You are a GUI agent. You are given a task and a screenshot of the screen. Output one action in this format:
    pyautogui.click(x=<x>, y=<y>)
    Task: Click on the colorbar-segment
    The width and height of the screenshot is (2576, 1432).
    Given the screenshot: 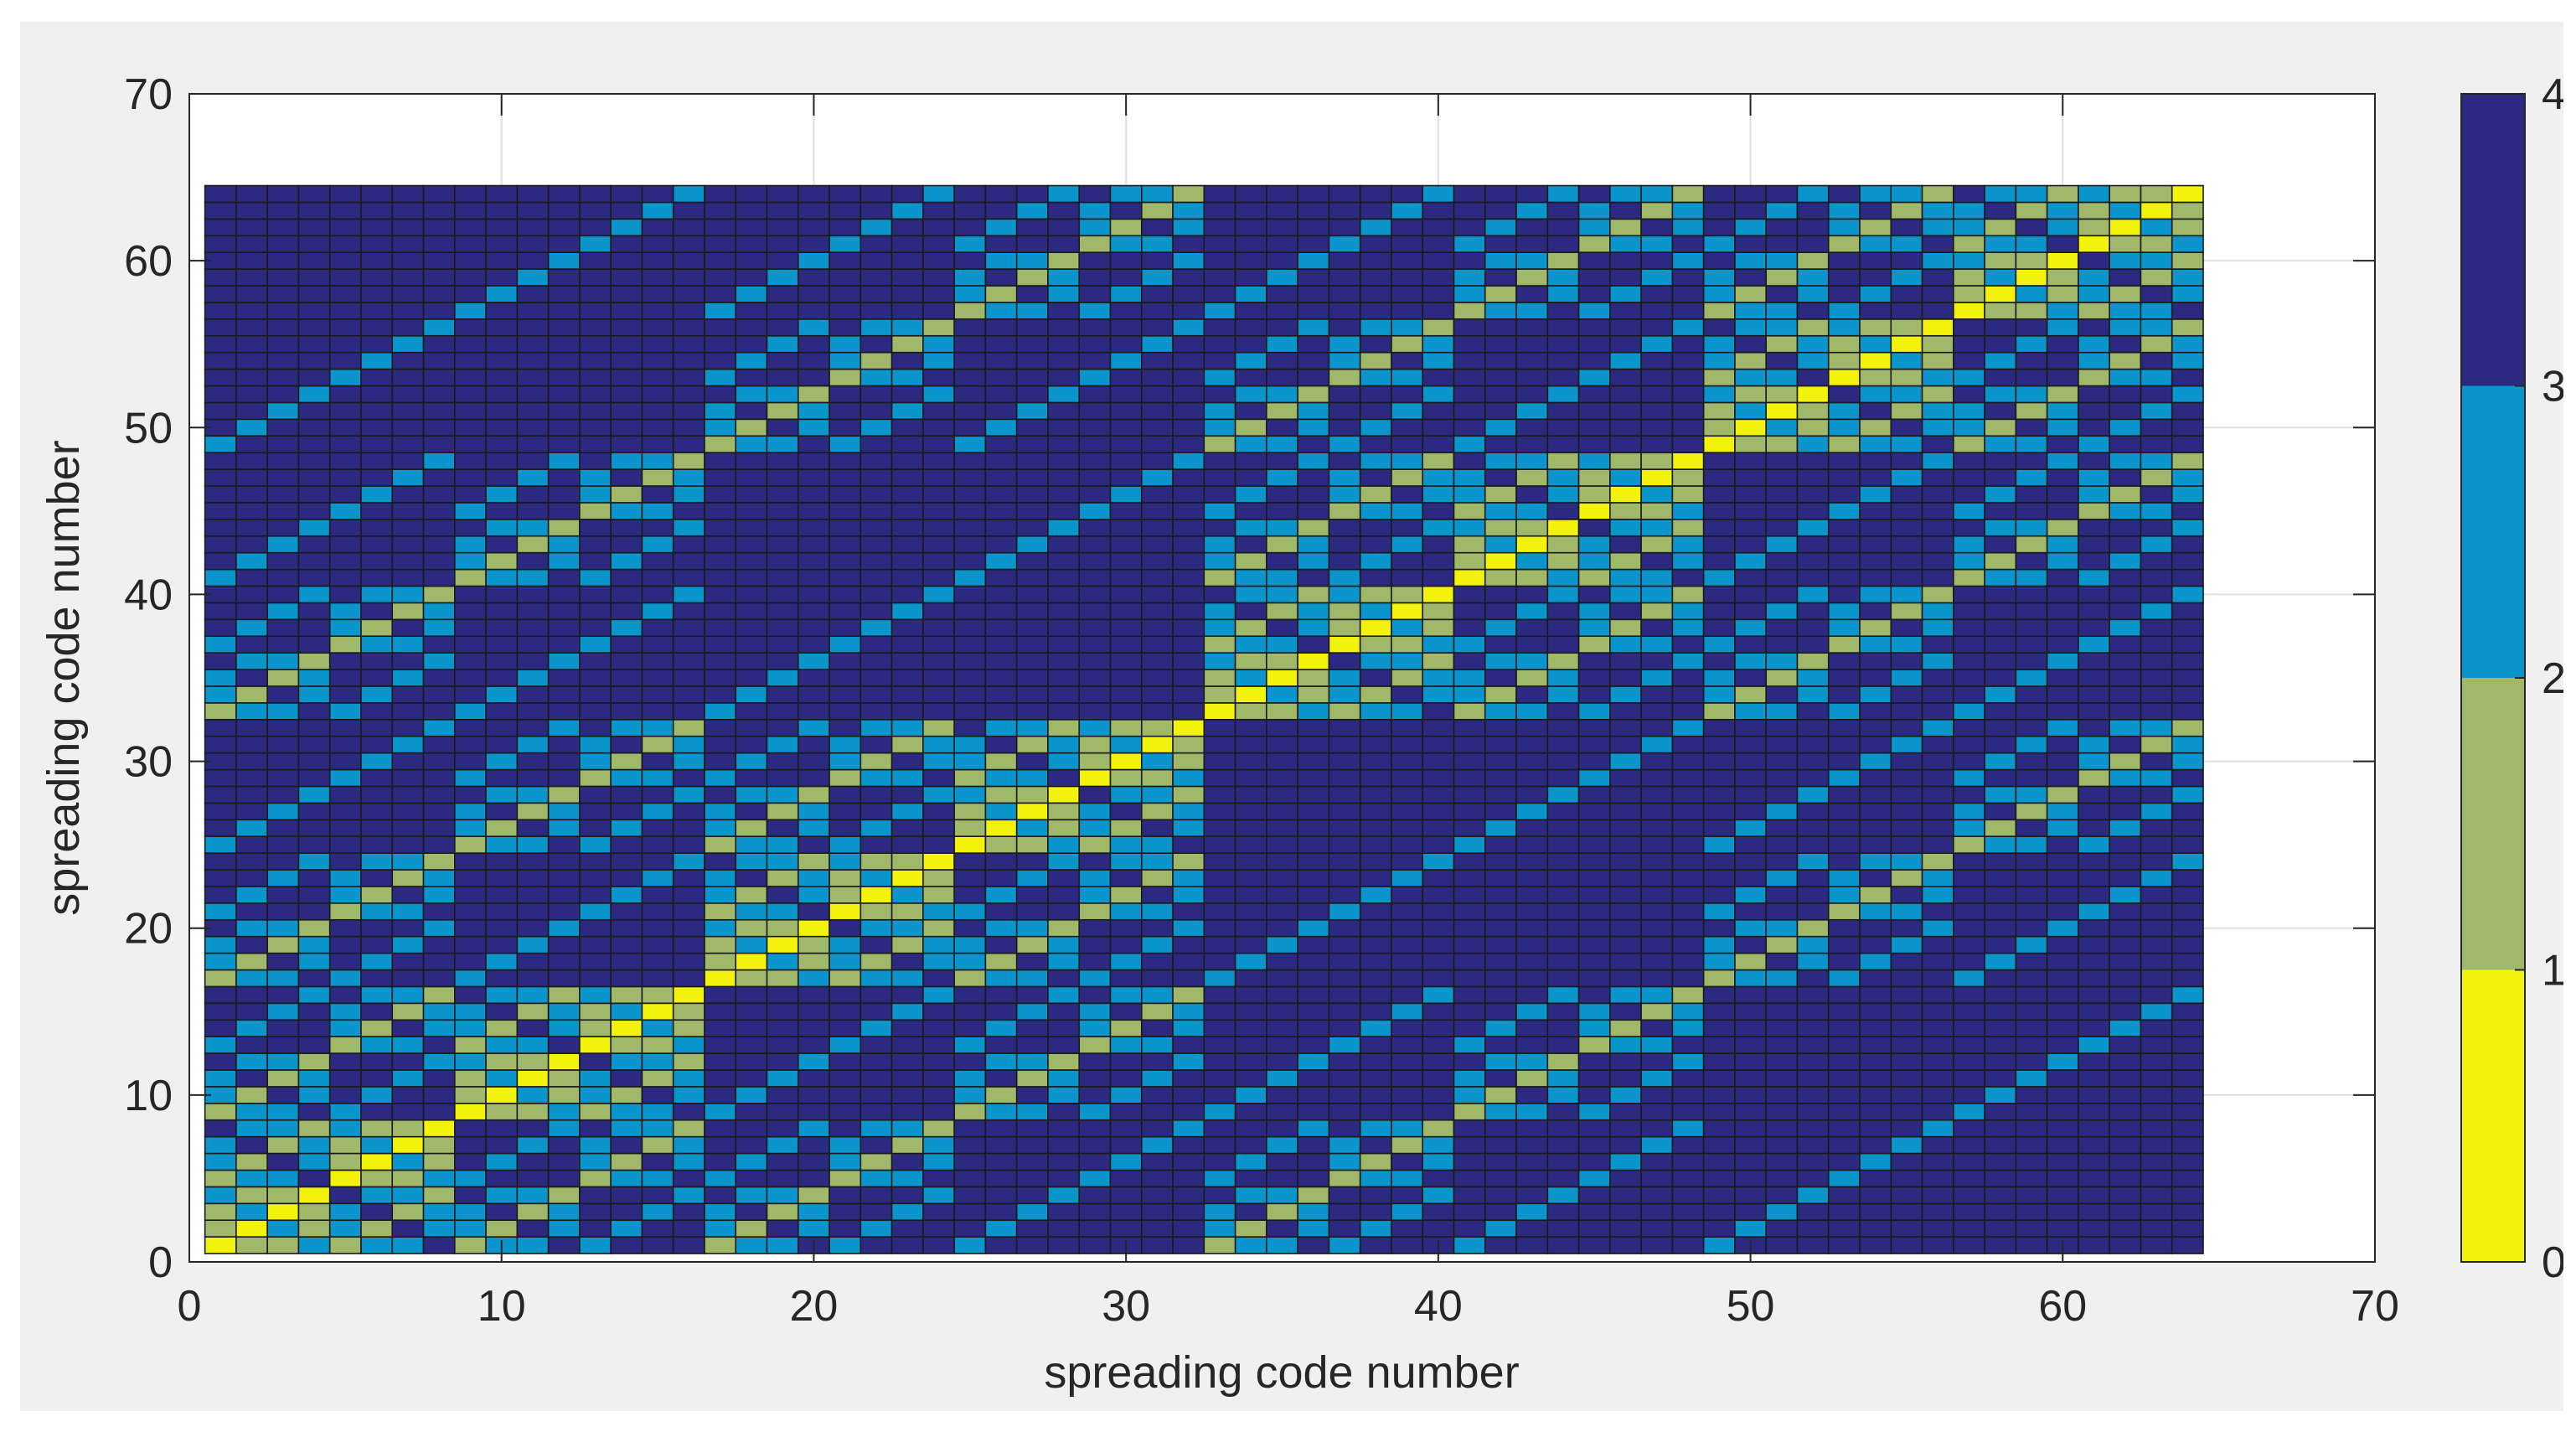 What is the action you would take?
    pyautogui.click(x=2493, y=531)
    